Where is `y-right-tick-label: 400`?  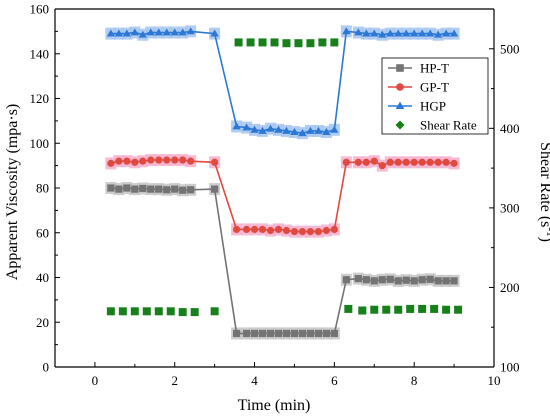
y-right-tick-label: 400 is located at coordinates (510, 128).